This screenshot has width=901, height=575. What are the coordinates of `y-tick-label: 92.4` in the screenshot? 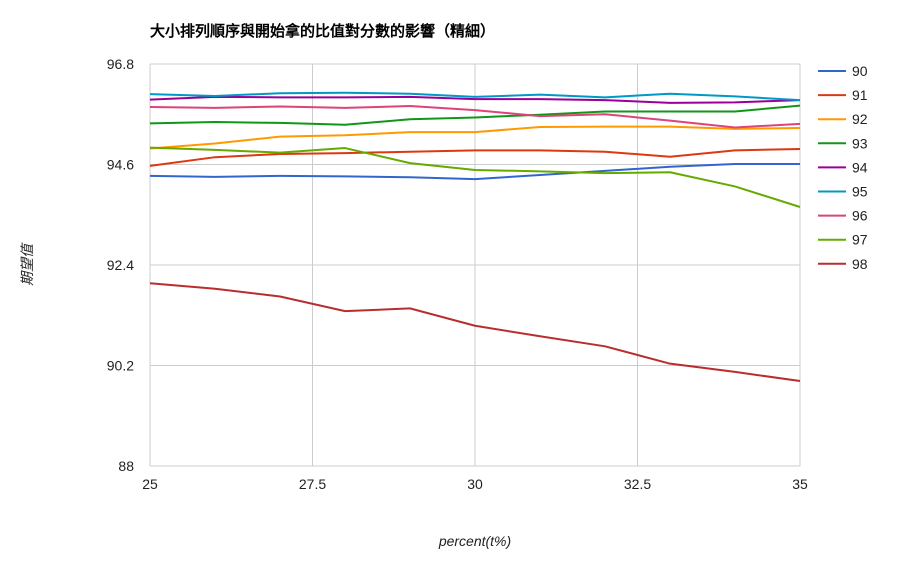 It's located at (120, 265).